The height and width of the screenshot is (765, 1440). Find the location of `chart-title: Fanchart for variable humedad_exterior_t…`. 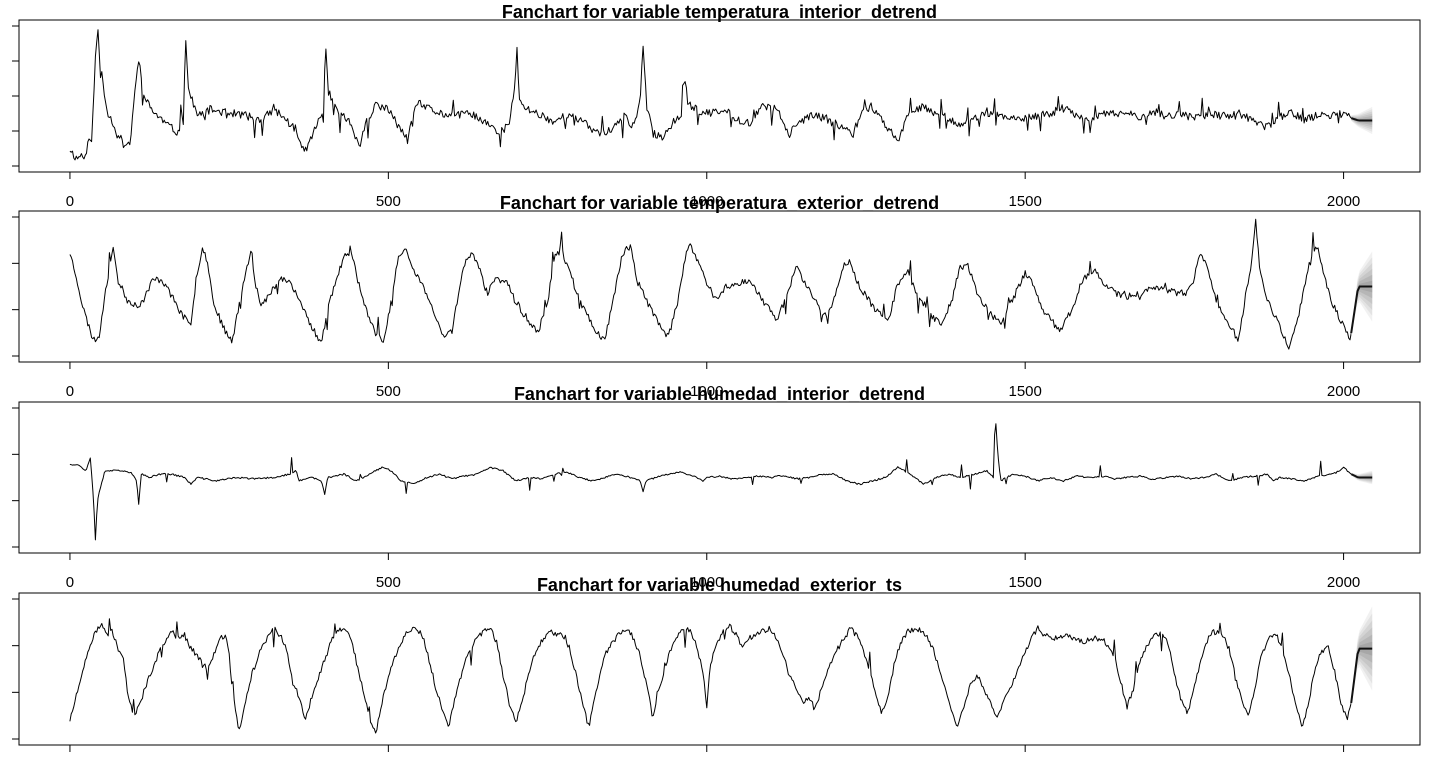

chart-title: Fanchart for variable humedad_exterior_t… is located at coordinates (719, 585).